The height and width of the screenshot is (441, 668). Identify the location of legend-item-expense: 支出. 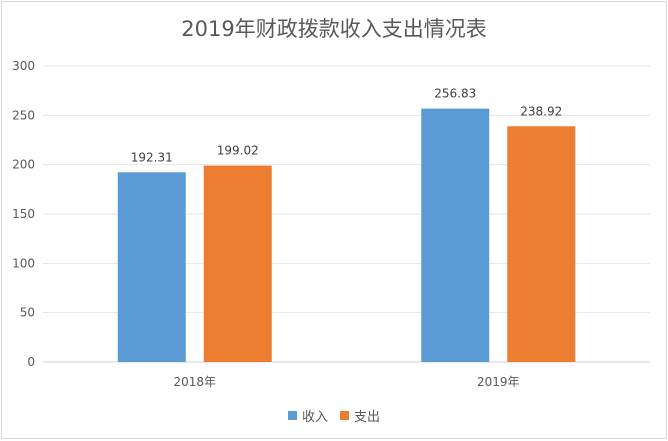
(360, 415).